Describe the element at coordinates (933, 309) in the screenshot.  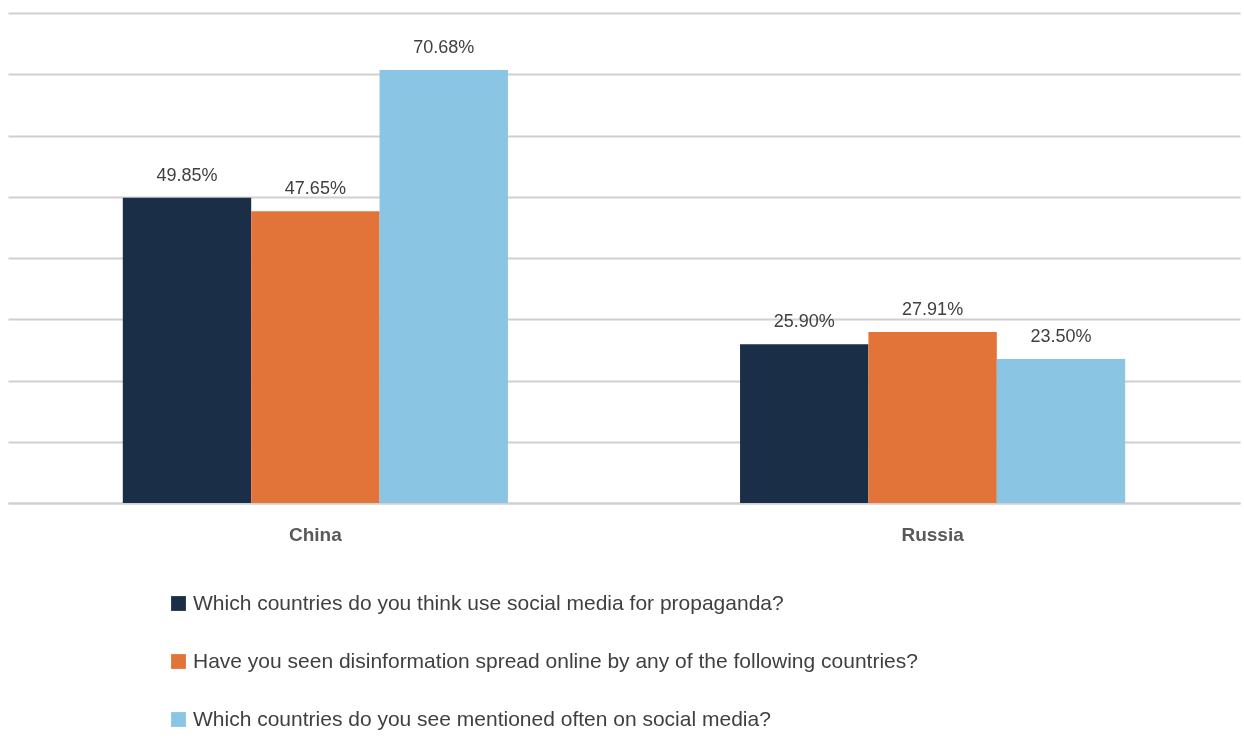
I see `data-label: 27.91%` at that location.